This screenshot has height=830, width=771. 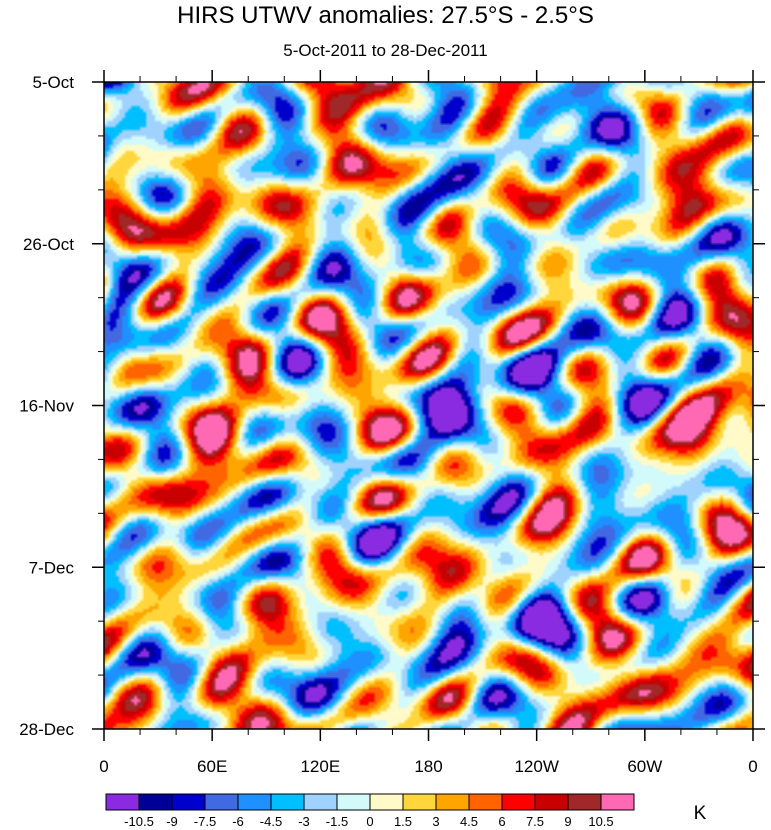 I want to click on colorbar-label: 9, so click(x=567, y=821).